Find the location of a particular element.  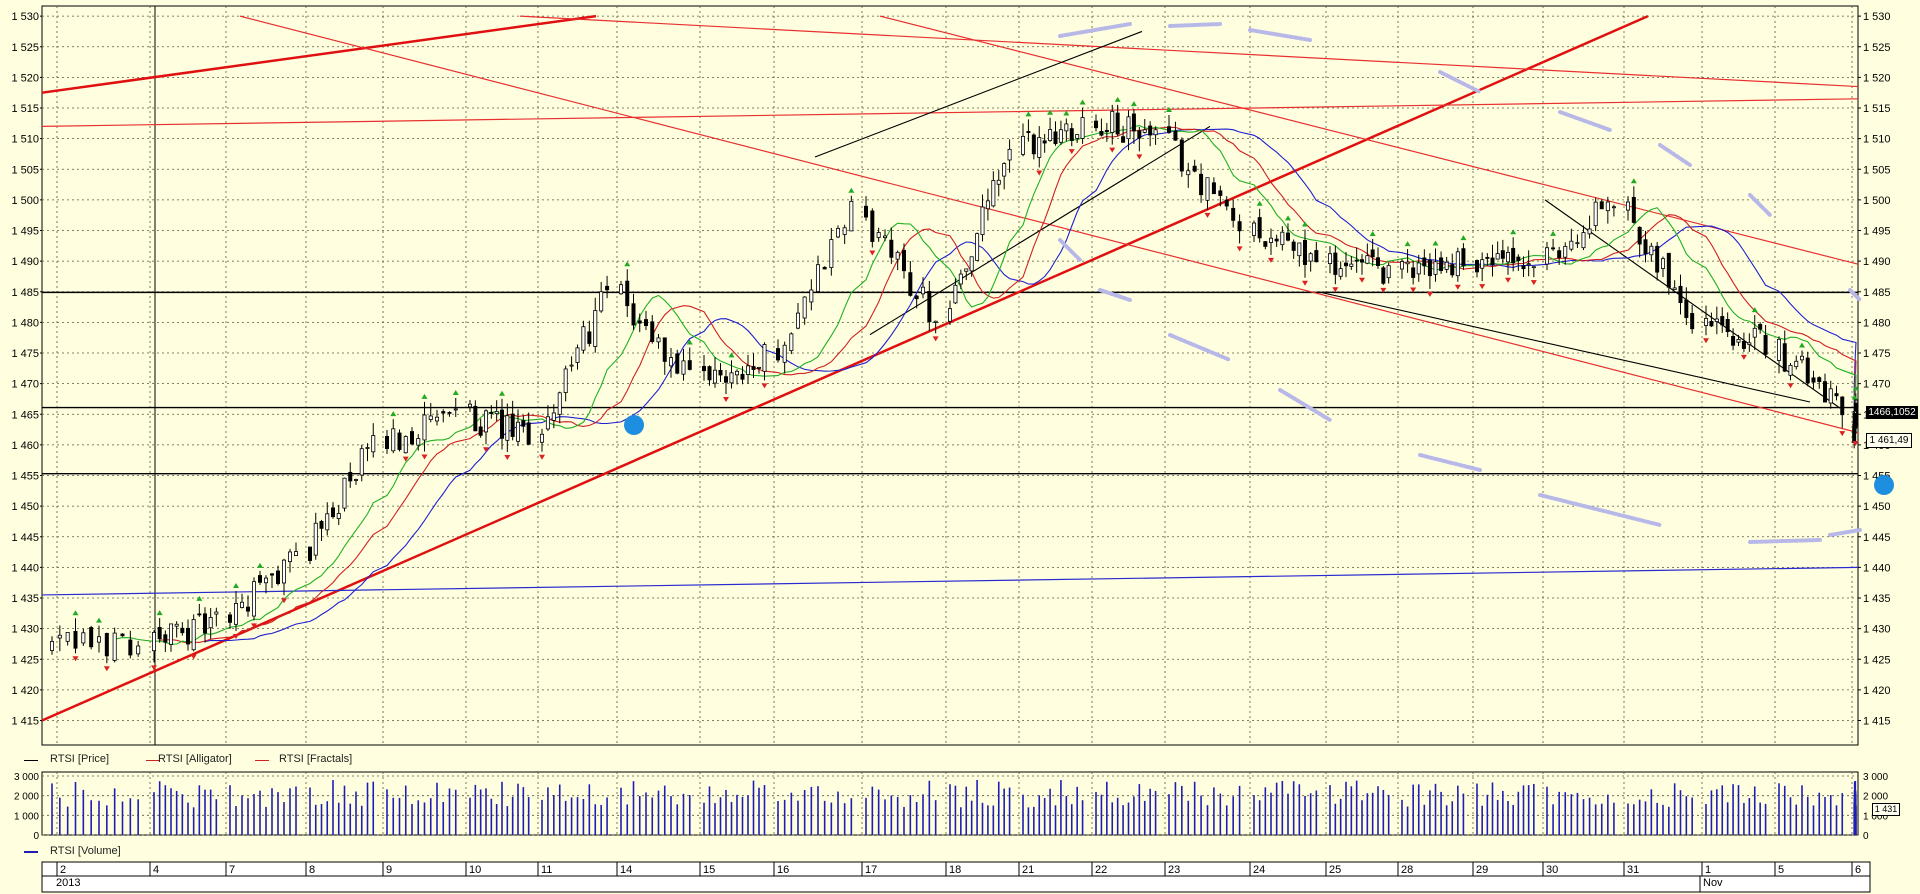

price-tick-label-left: 1 480 is located at coordinates (25, 323).